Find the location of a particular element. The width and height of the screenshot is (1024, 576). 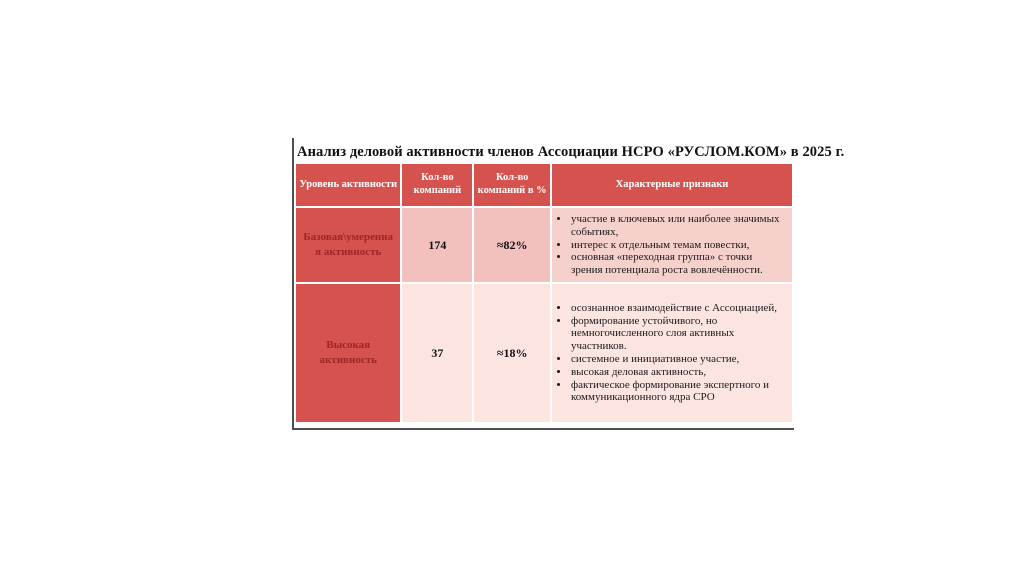

feature-item: высокая деловая активность, is located at coordinates (678, 372).